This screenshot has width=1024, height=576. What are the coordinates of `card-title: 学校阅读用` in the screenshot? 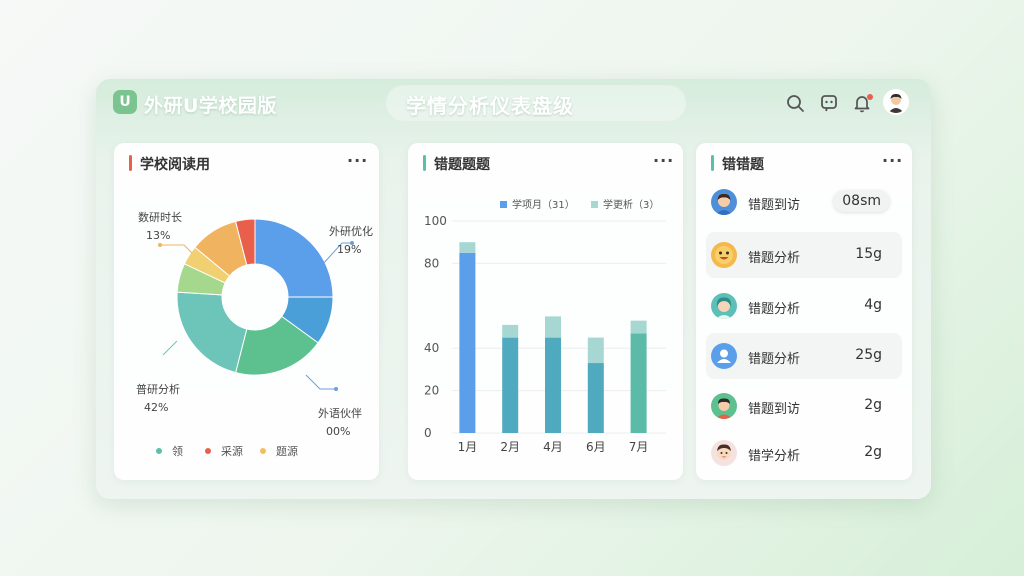 It's located at (175, 165).